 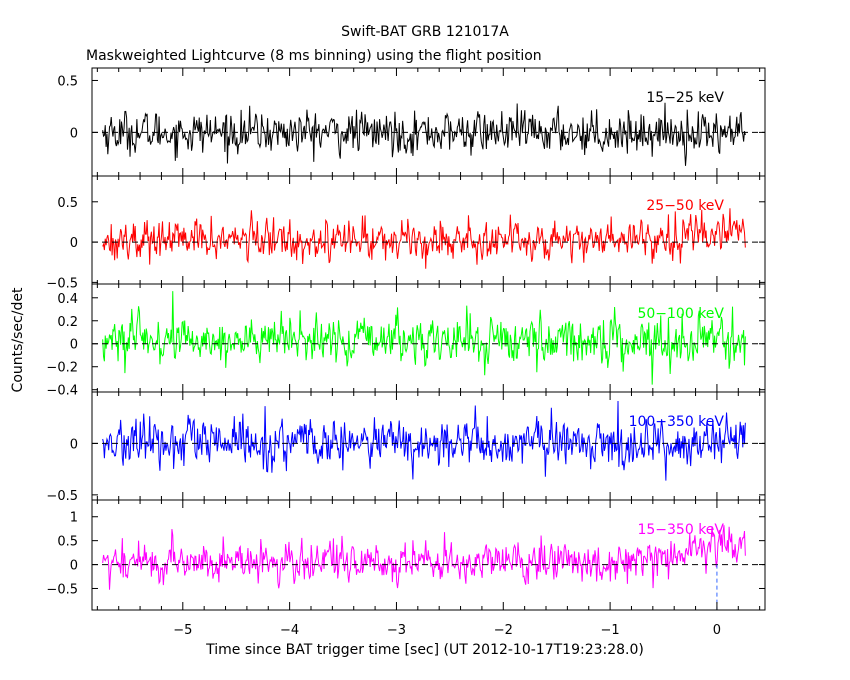 What do you see at coordinates (74, 518) in the screenshot?
I see `y-tick-label: 1` at bounding box center [74, 518].